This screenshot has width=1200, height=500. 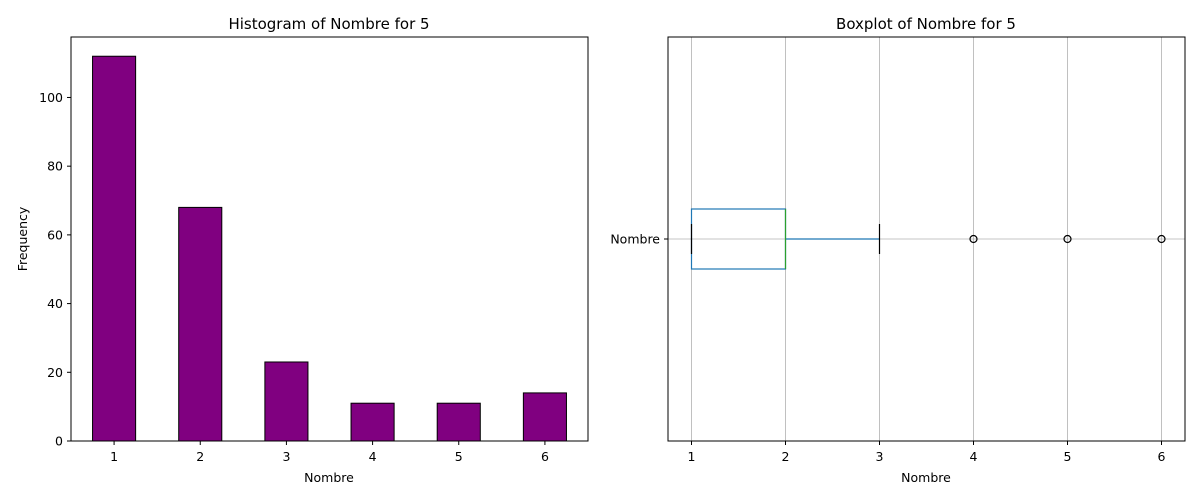 I want to click on boxplot-body, so click(x=928, y=239).